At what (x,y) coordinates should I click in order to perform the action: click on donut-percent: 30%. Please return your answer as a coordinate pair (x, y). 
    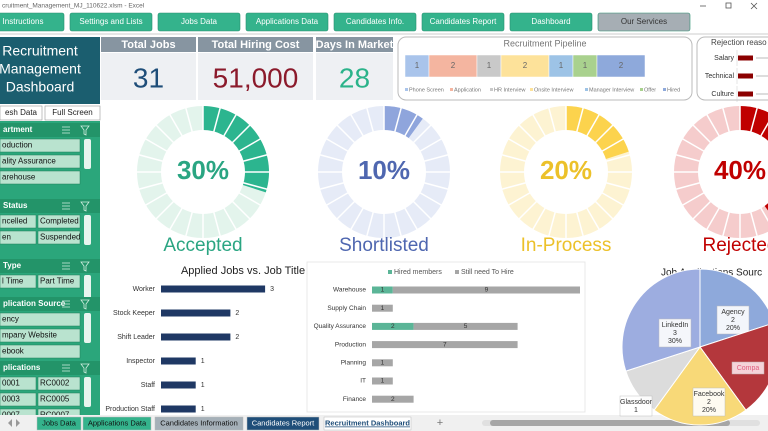
    Looking at the image, I should click on (203, 170).